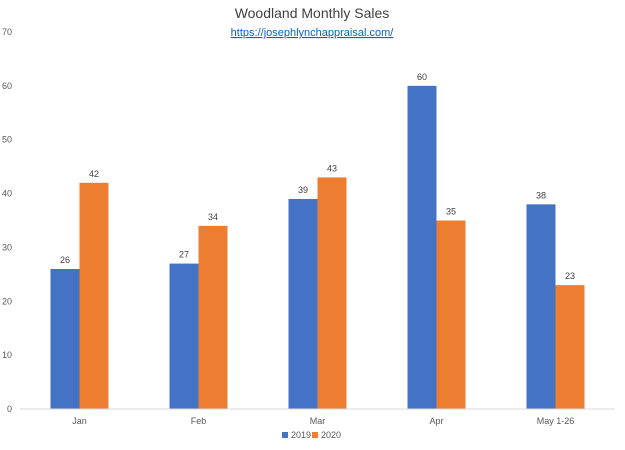 Image resolution: width=625 pixels, height=450 pixels. I want to click on legend: 2019 2020, so click(311, 435).